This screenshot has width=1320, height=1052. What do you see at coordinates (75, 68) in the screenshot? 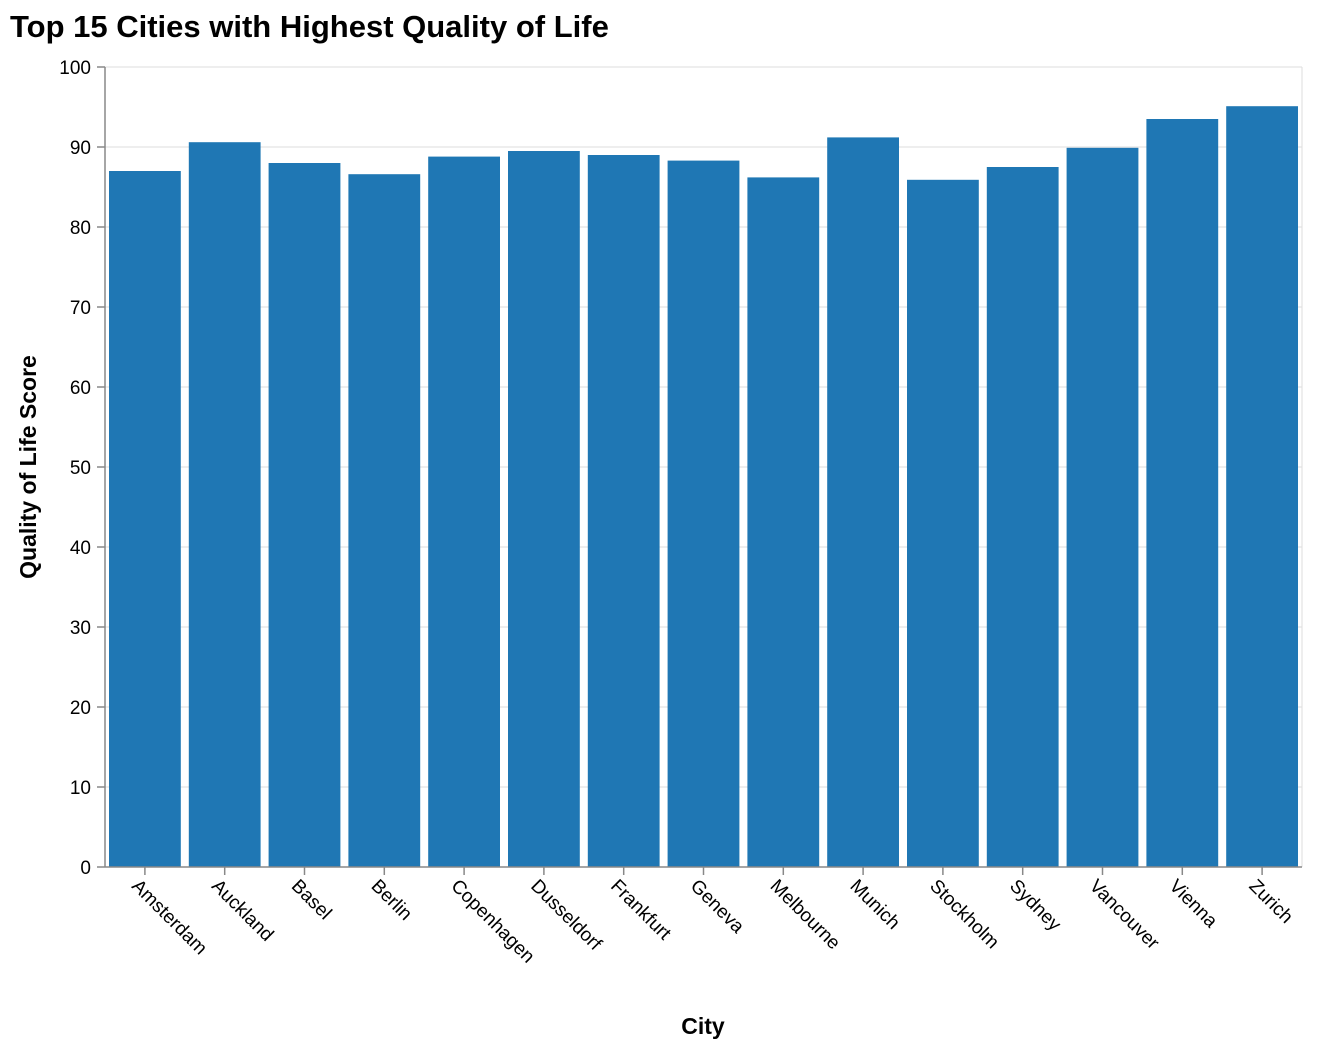
I see `y-tick-label: 100` at bounding box center [75, 68].